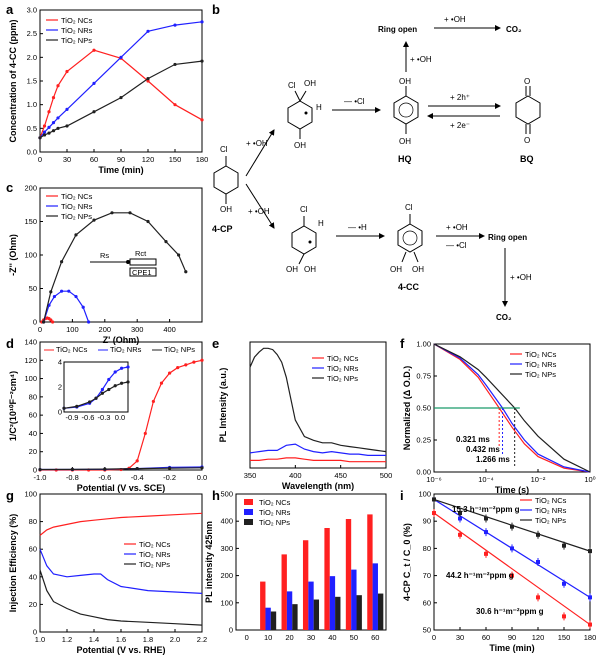  Describe the element at coordinates (427, 548) in the screenshot. I see `y-tick-label-i: 80` at that location.